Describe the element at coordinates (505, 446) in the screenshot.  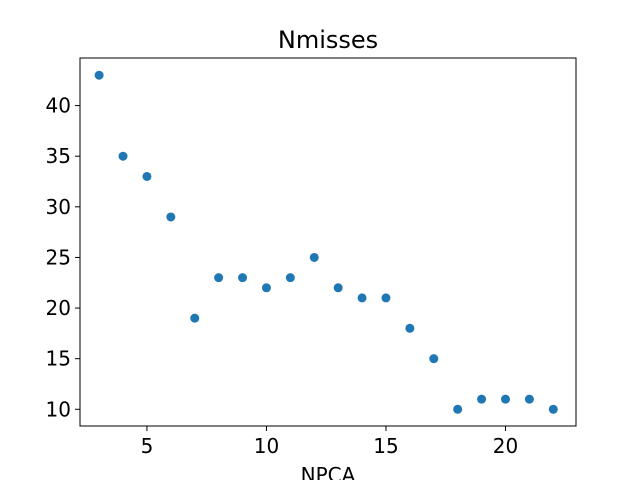
I see `x-tick-label: 20` at that location.